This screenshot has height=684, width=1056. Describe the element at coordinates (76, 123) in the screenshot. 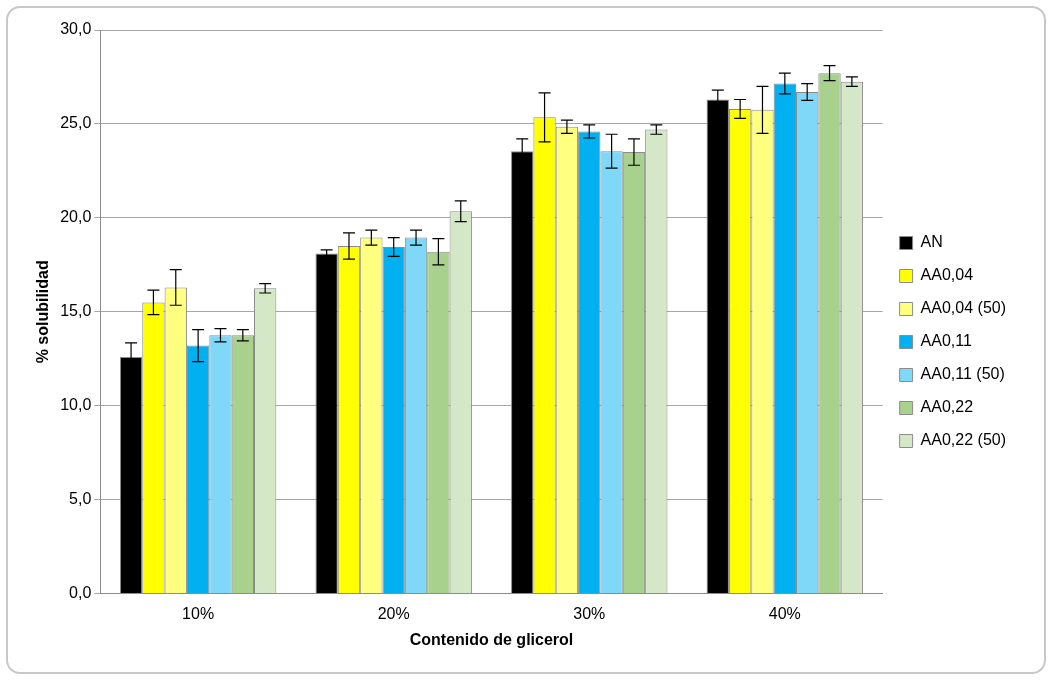

I see `y-tick-label: 25,0` at that location.